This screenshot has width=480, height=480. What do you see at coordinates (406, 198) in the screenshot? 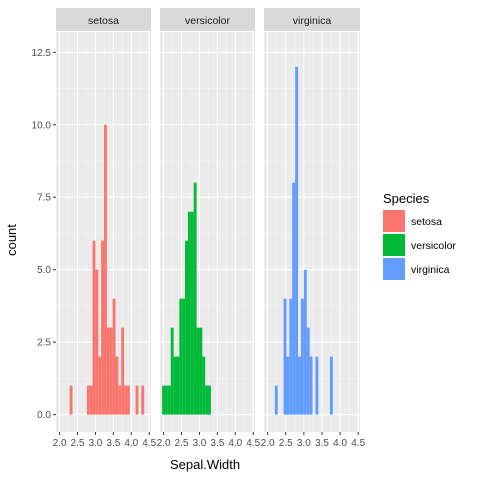
I see `legend-title: Species` at bounding box center [406, 198].